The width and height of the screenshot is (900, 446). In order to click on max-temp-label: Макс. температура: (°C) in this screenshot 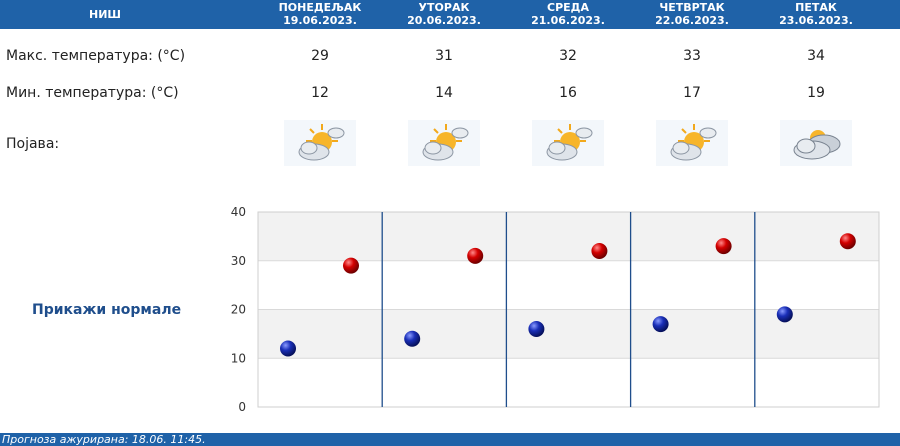, I will do `click(96, 56)`.